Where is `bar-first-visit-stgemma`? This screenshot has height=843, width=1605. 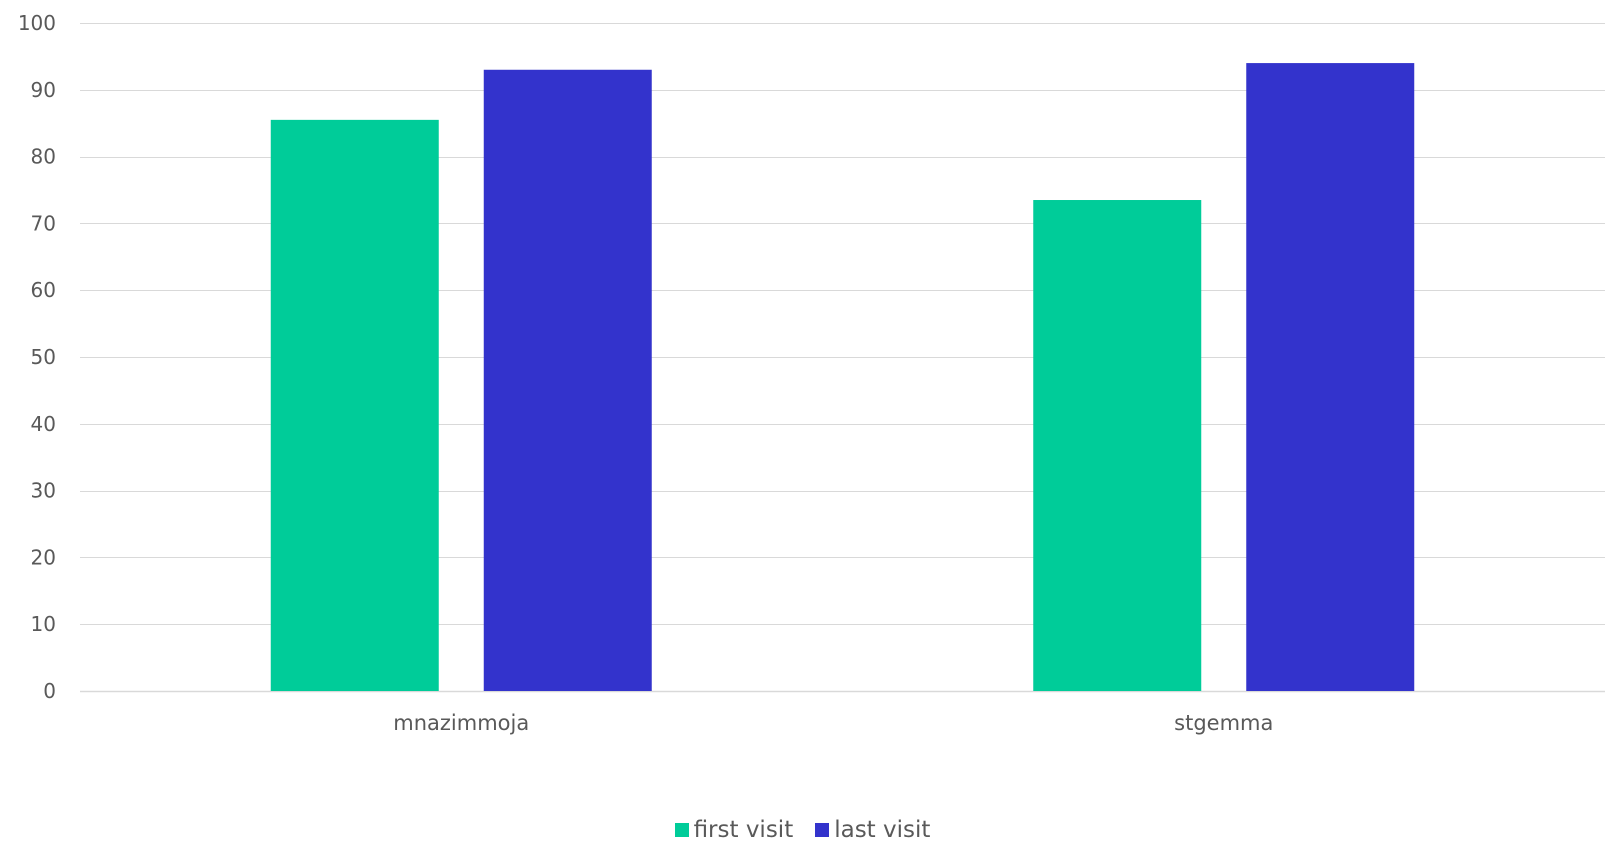 bar-first-visit-stgemma is located at coordinates (1117, 445).